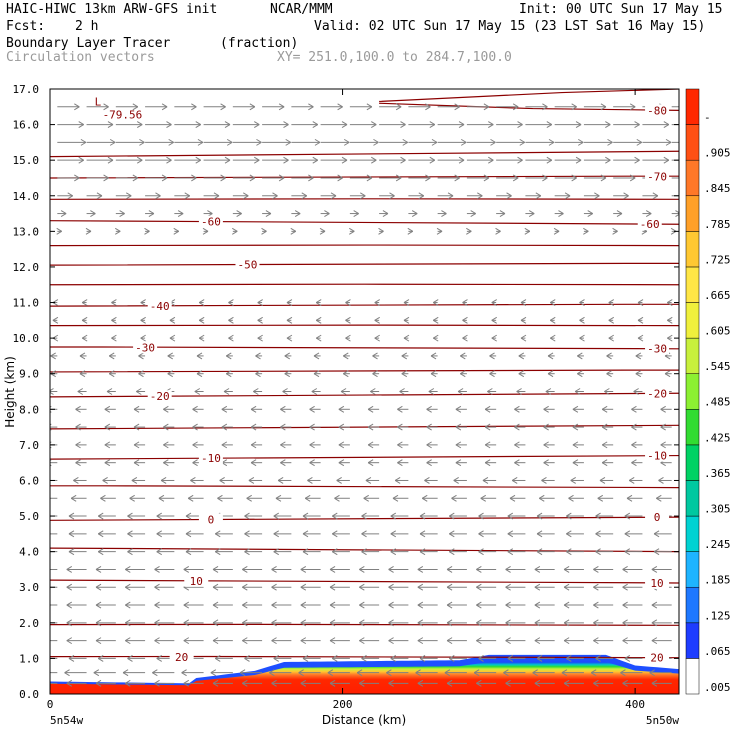 The width and height of the screenshot is (740, 740). I want to click on colorbar-label: -, so click(707, 117).